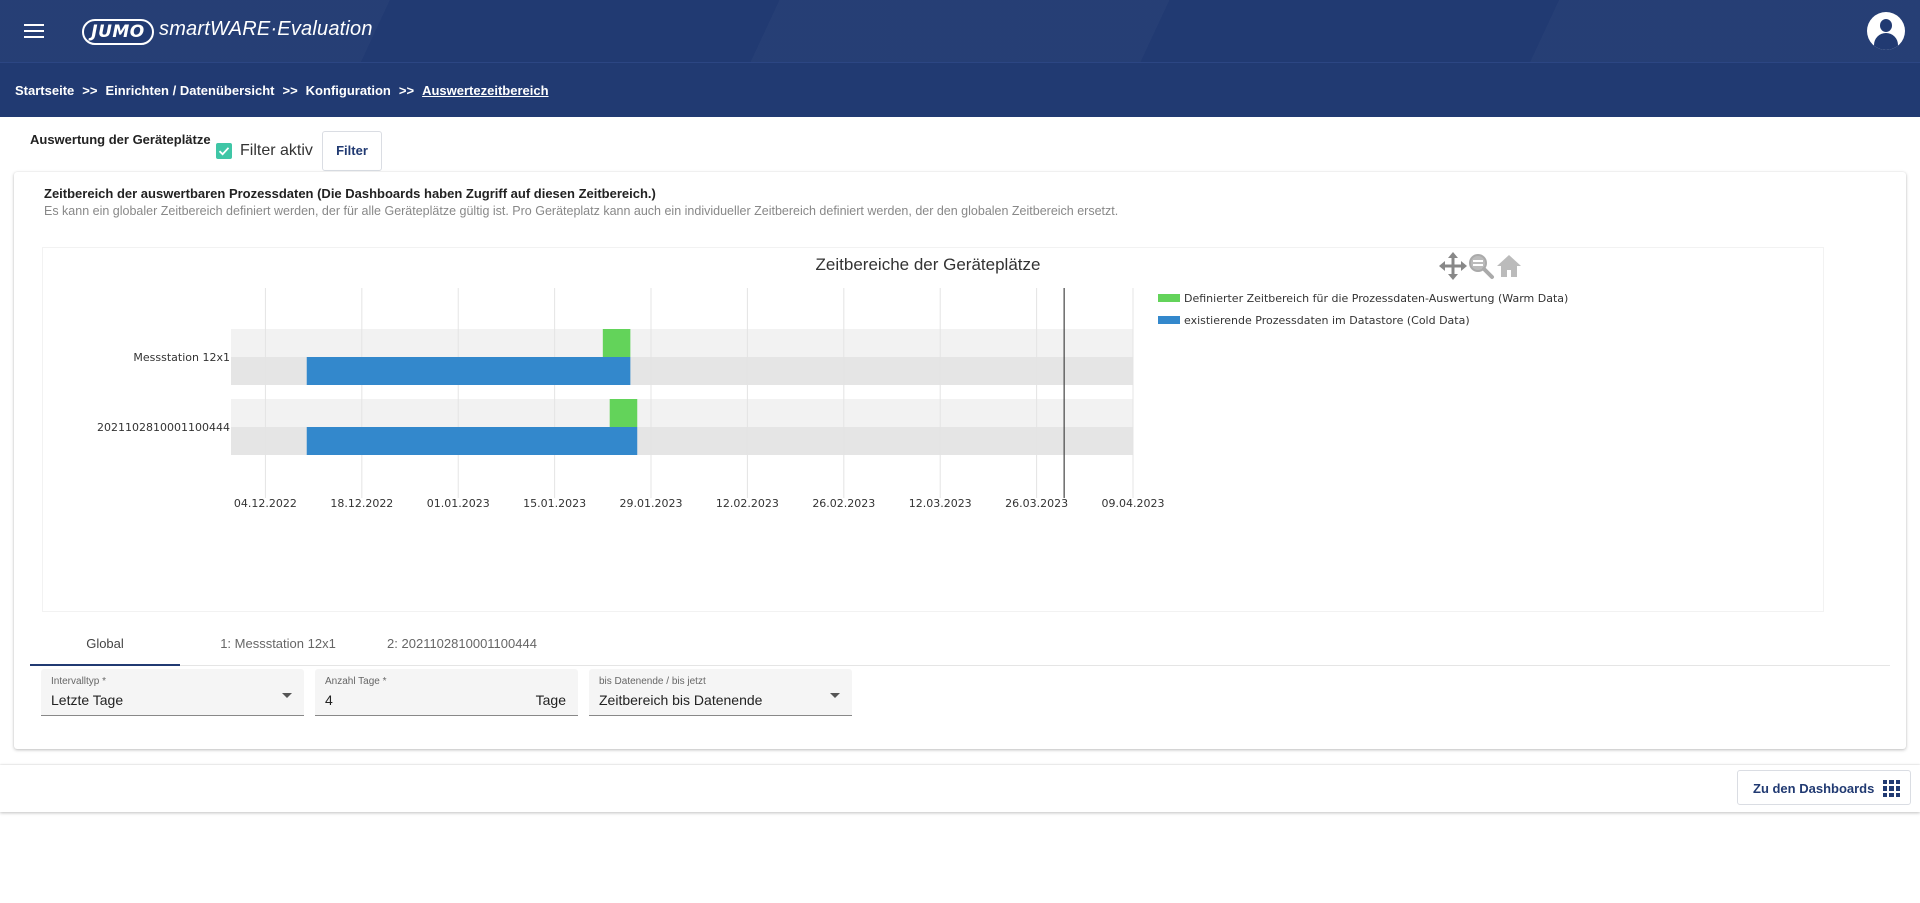 This screenshot has height=903, width=1920. What do you see at coordinates (1509, 266) in the screenshot?
I see `home-icon` at bounding box center [1509, 266].